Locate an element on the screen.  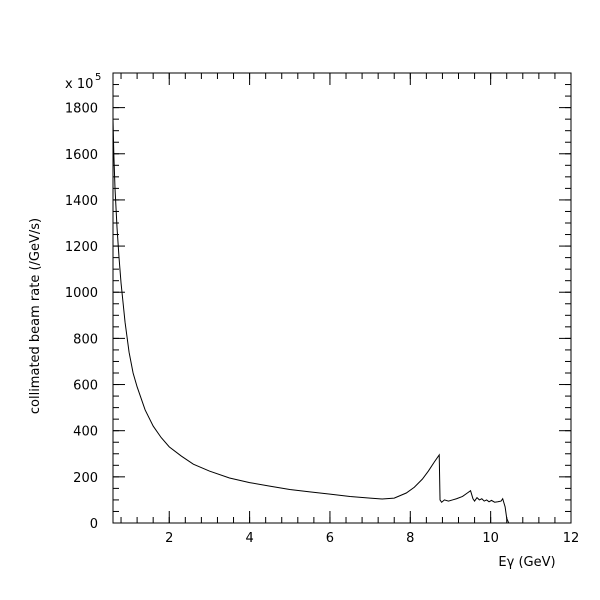
y-tick-label: 1000 is located at coordinates (81, 293).